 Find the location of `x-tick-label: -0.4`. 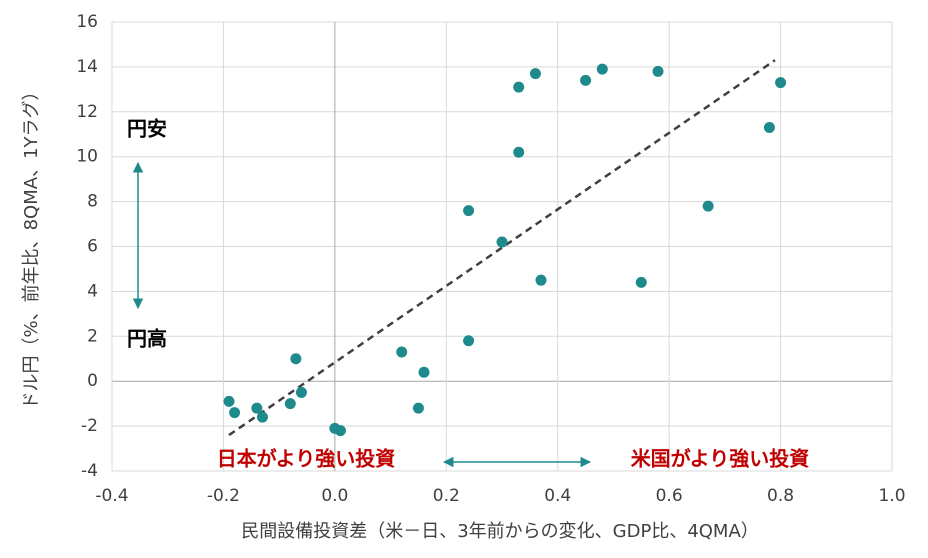

x-tick-label: -0.4 is located at coordinates (111, 496).